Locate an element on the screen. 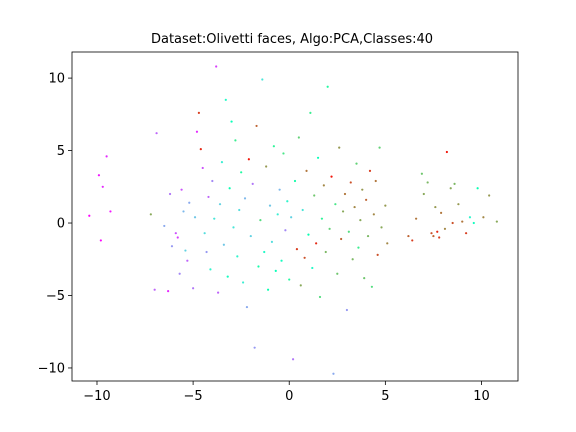 Image resolution: width=576 pixels, height=432 pixels. y-tick-label: 0 is located at coordinates (61, 224).